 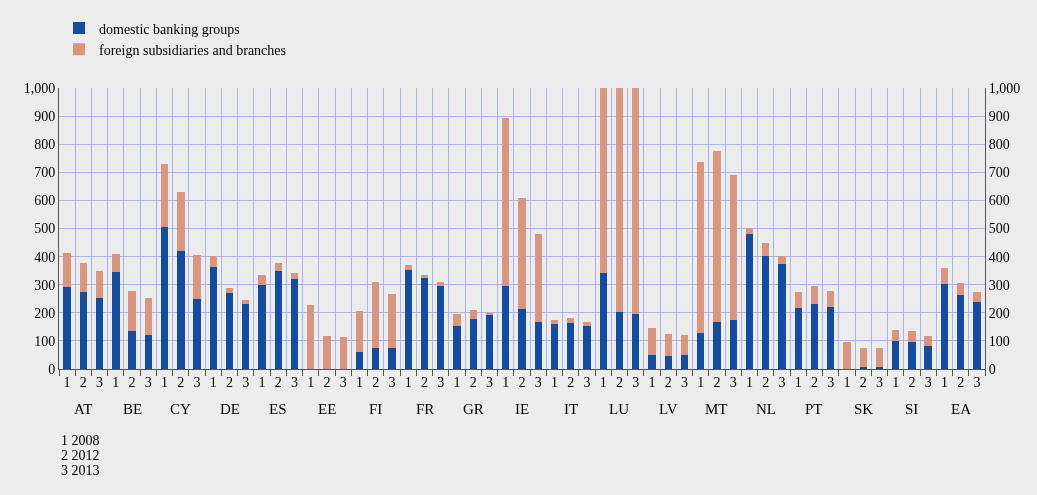 I want to click on y2-tick-label: 800, so click(x=999, y=145).